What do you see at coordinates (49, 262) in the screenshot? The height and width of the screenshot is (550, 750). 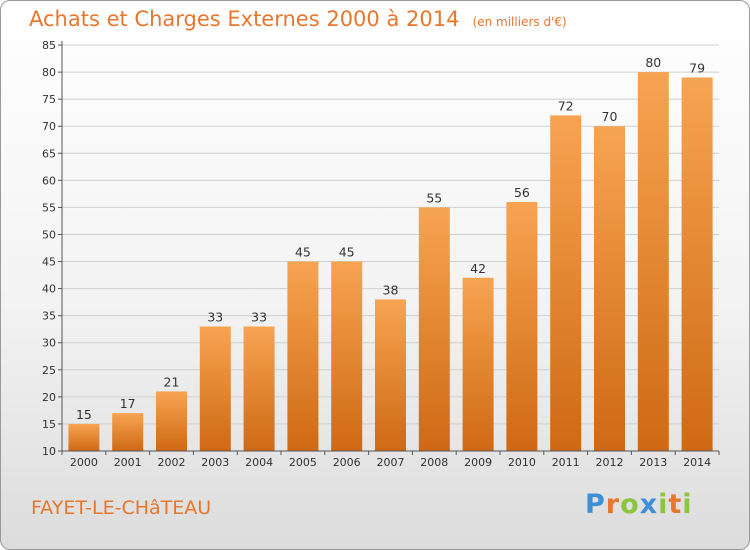 I see `y-tick-label: 45` at bounding box center [49, 262].